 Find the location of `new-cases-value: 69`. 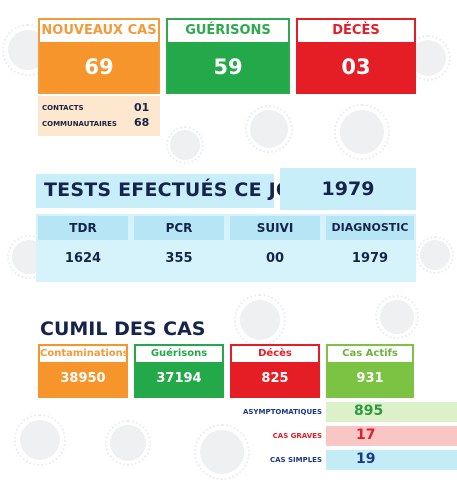

new-cases-value: 69 is located at coordinates (99, 67).